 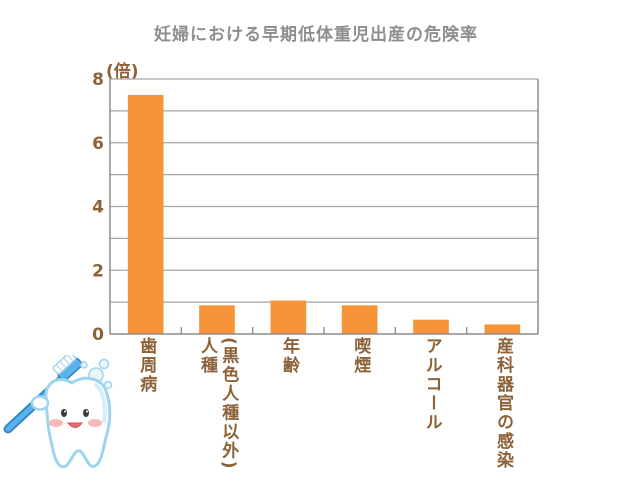 I want to click on y-axis-unit-label: (倍), so click(x=122, y=72).